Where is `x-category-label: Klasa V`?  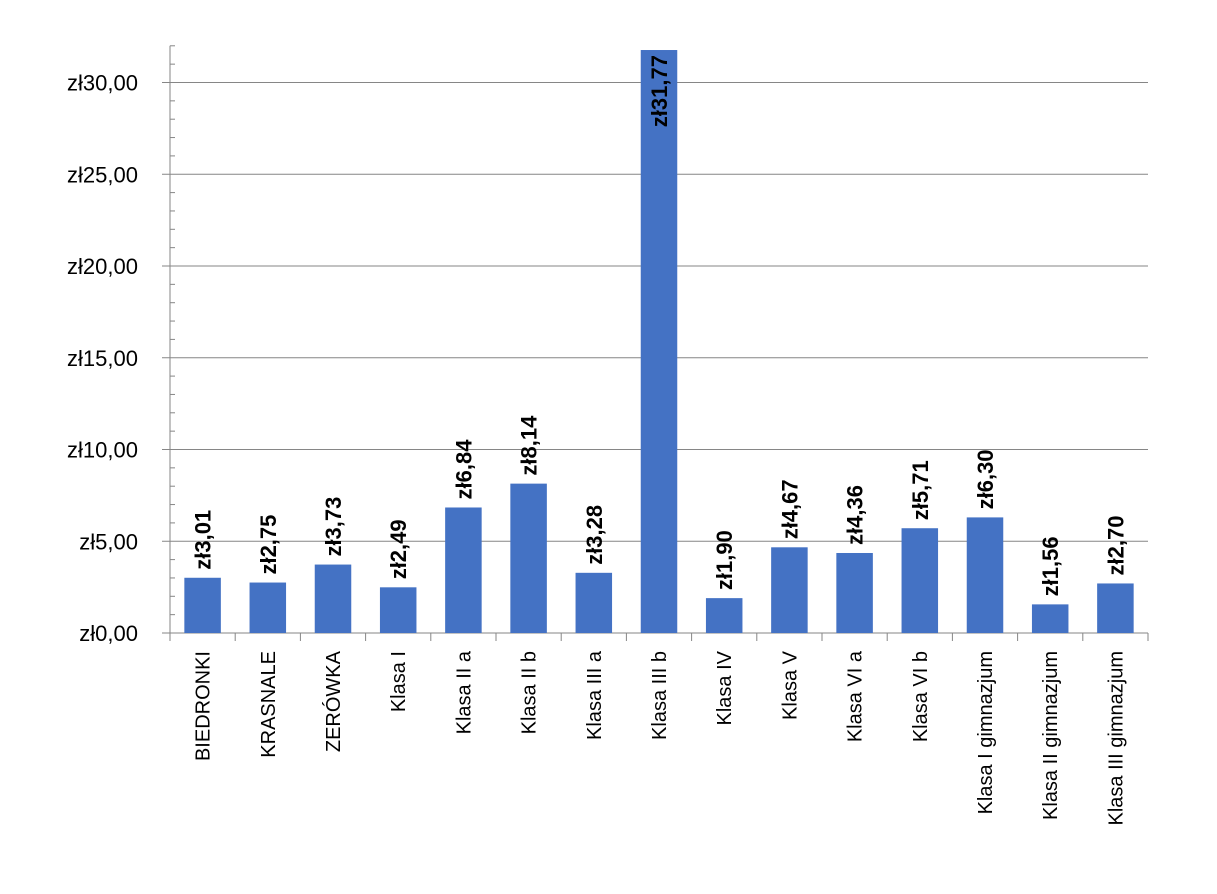
x-category-label: Klasa V is located at coordinates (790, 685).